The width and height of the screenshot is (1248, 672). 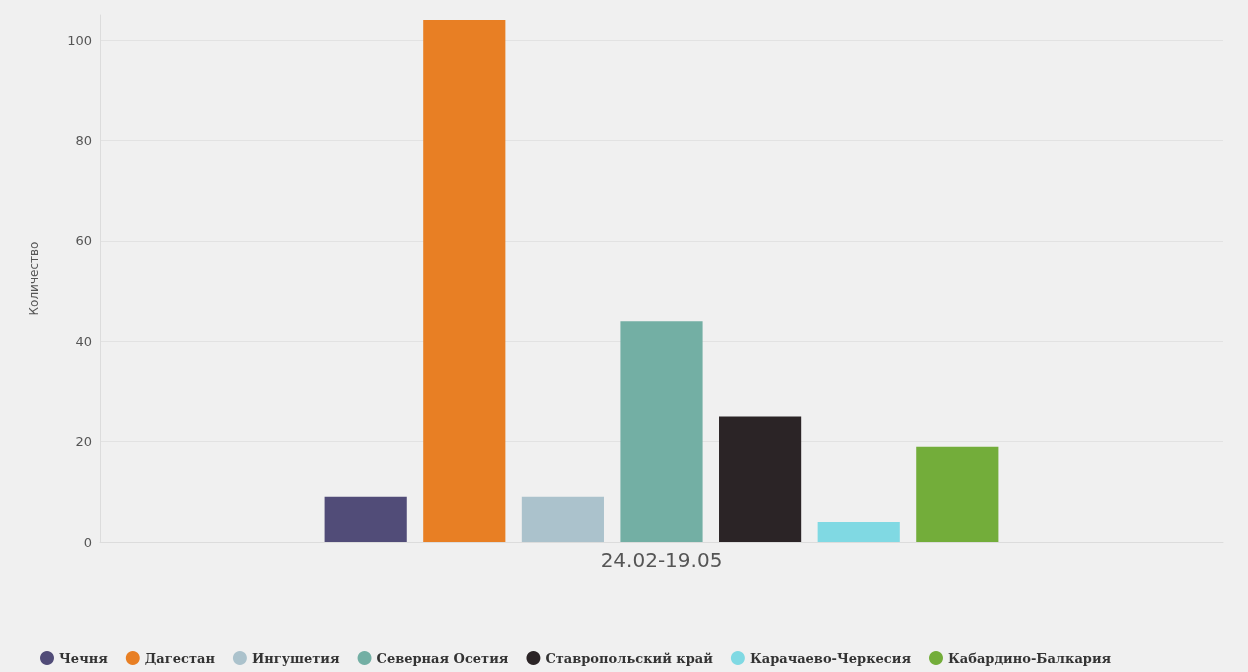 What do you see at coordinates (83, 140) in the screenshot?
I see `y-tick-label: 80` at bounding box center [83, 140].